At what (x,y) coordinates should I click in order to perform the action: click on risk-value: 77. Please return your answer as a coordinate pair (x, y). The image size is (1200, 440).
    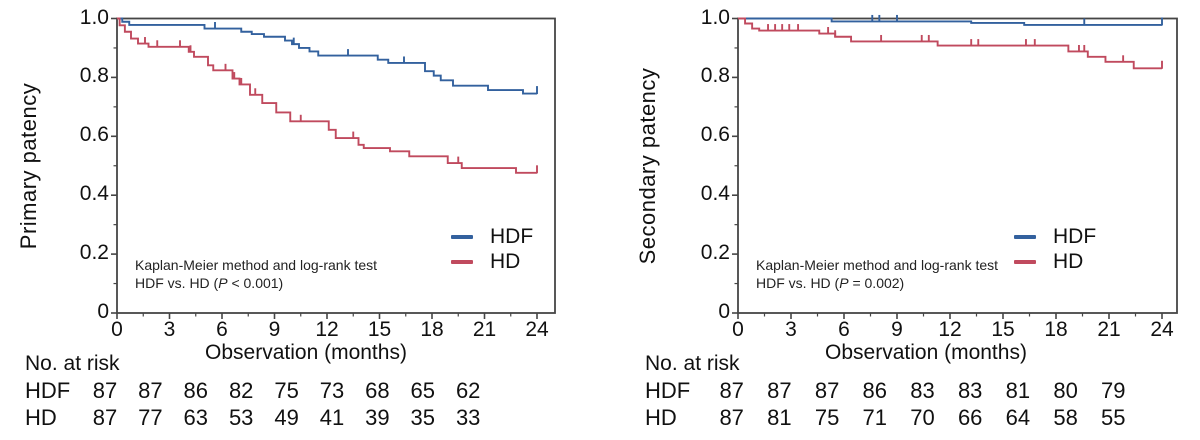
    Looking at the image, I should click on (150, 417).